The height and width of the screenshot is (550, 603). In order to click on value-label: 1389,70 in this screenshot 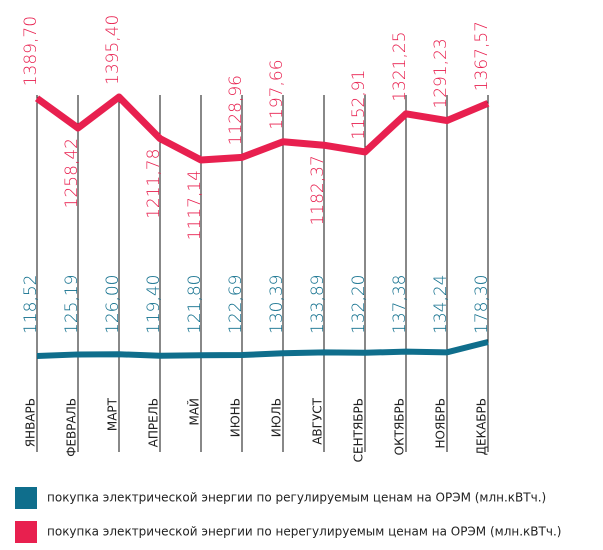, I will do `click(31, 51)`.